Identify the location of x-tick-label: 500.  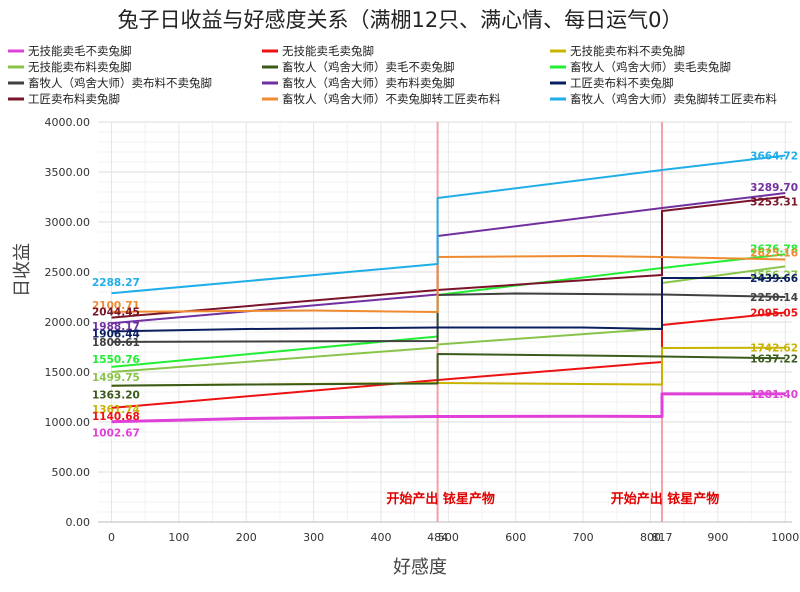
(448, 537).